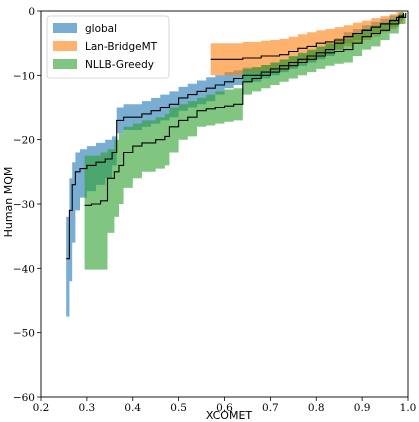 Image resolution: width=419 pixels, height=422 pixels. What do you see at coordinates (24, 398) in the screenshot?
I see `y-tick-label: −60` at bounding box center [24, 398].